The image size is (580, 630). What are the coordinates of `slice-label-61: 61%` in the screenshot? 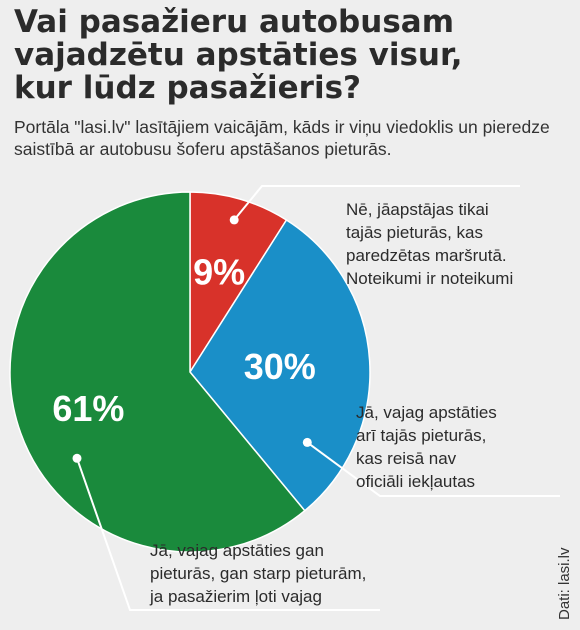 It's located at (88, 408).